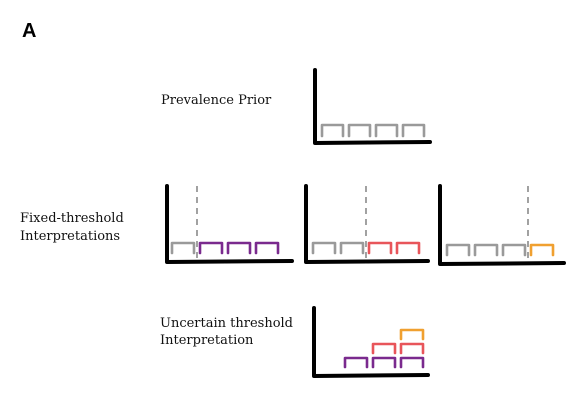  What do you see at coordinates (70, 236) in the screenshot?
I see `fixed-threshold-label-line2: Interpretations` at bounding box center [70, 236].